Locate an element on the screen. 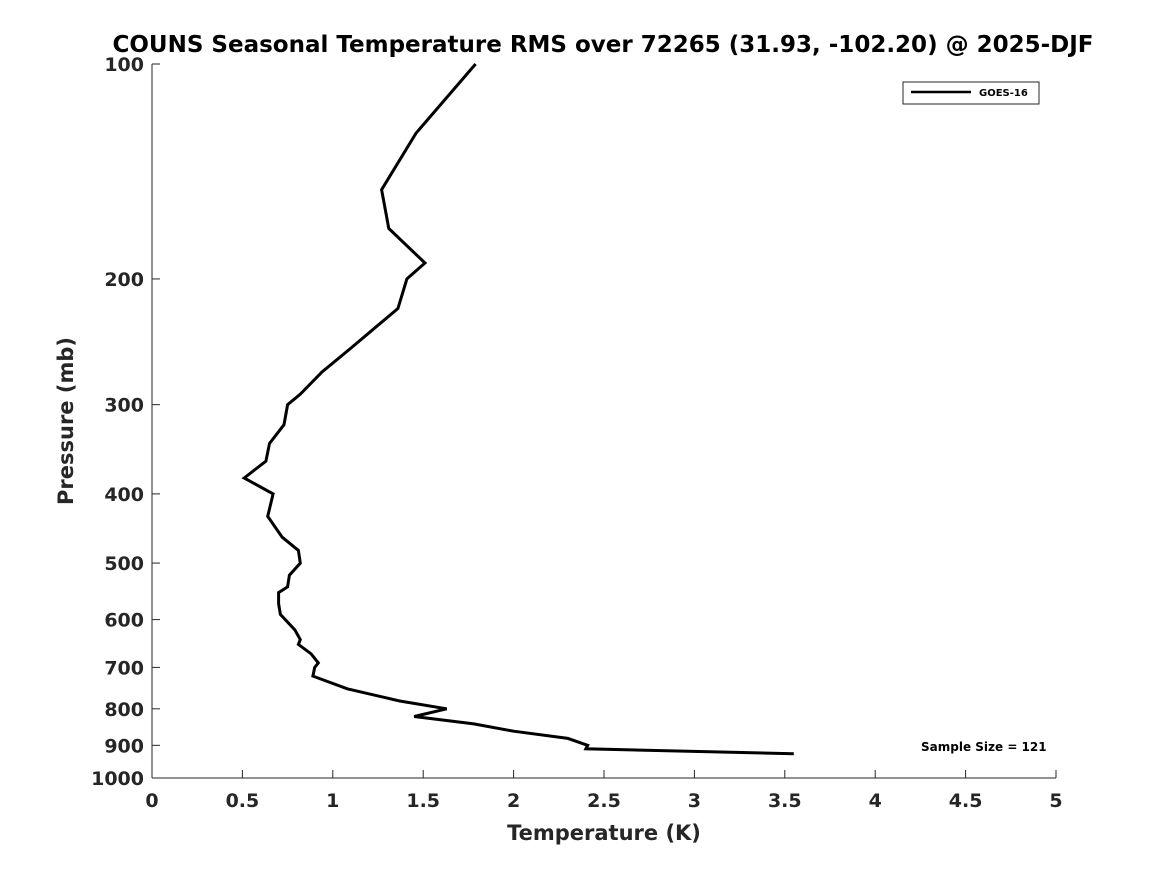 The width and height of the screenshot is (1167, 875). x-tick-label: 4.5 is located at coordinates (966, 801).